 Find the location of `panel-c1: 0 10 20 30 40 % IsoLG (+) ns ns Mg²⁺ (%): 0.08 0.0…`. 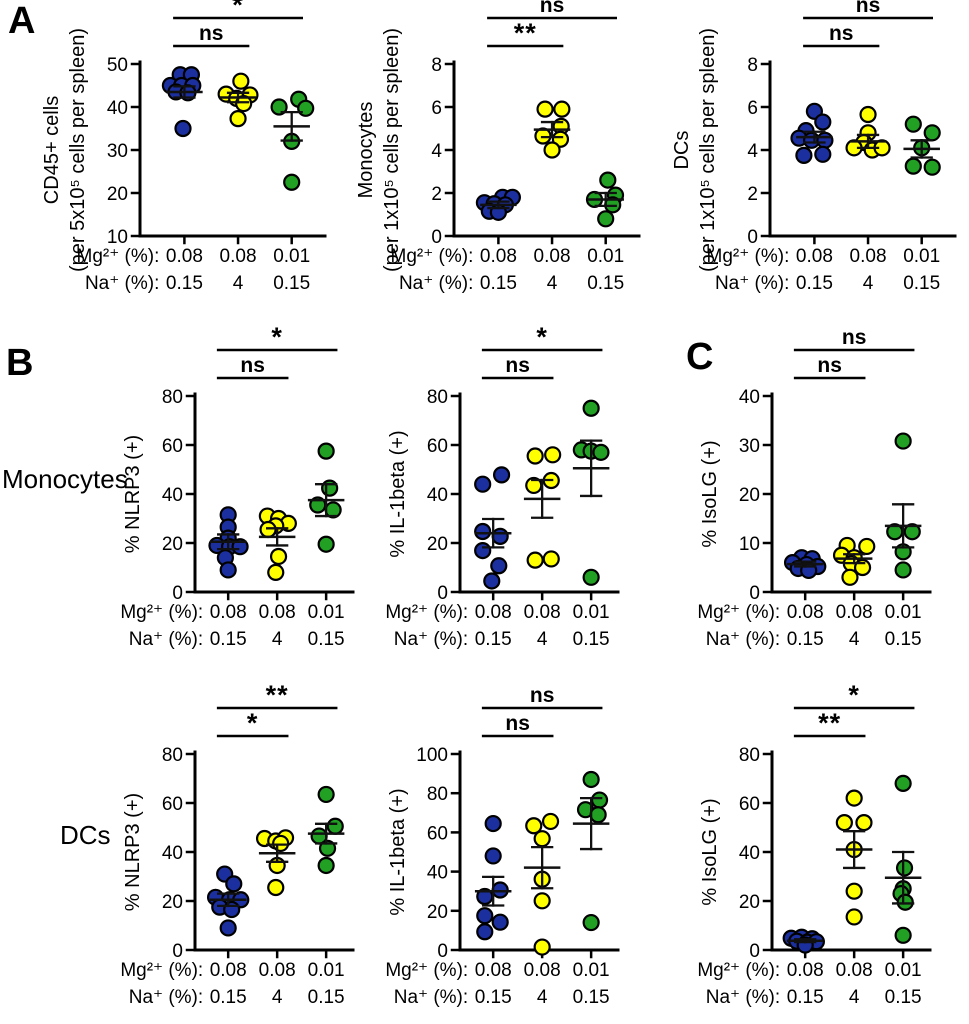

panel-c1: 0 10 20 30 40 % IsoLG (+) ns ns Mg²⁺ (%): 0.08 0.0… is located at coordinates (807, 500).